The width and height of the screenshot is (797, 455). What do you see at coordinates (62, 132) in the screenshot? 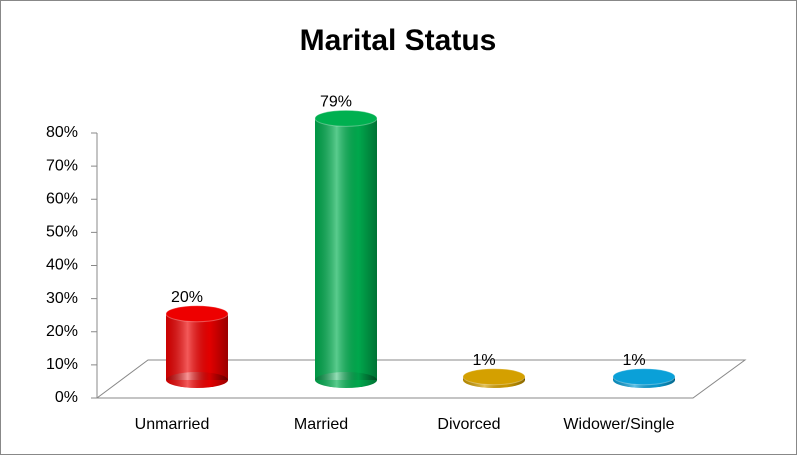
I see `y-tick-label: 80%` at bounding box center [62, 132].